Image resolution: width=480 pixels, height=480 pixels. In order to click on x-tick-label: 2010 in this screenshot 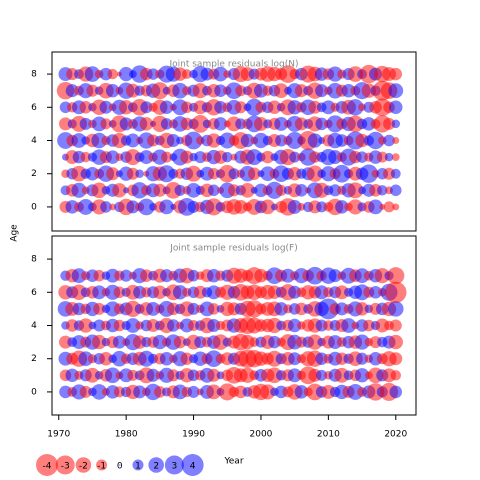, I will do `click(328, 435)`.